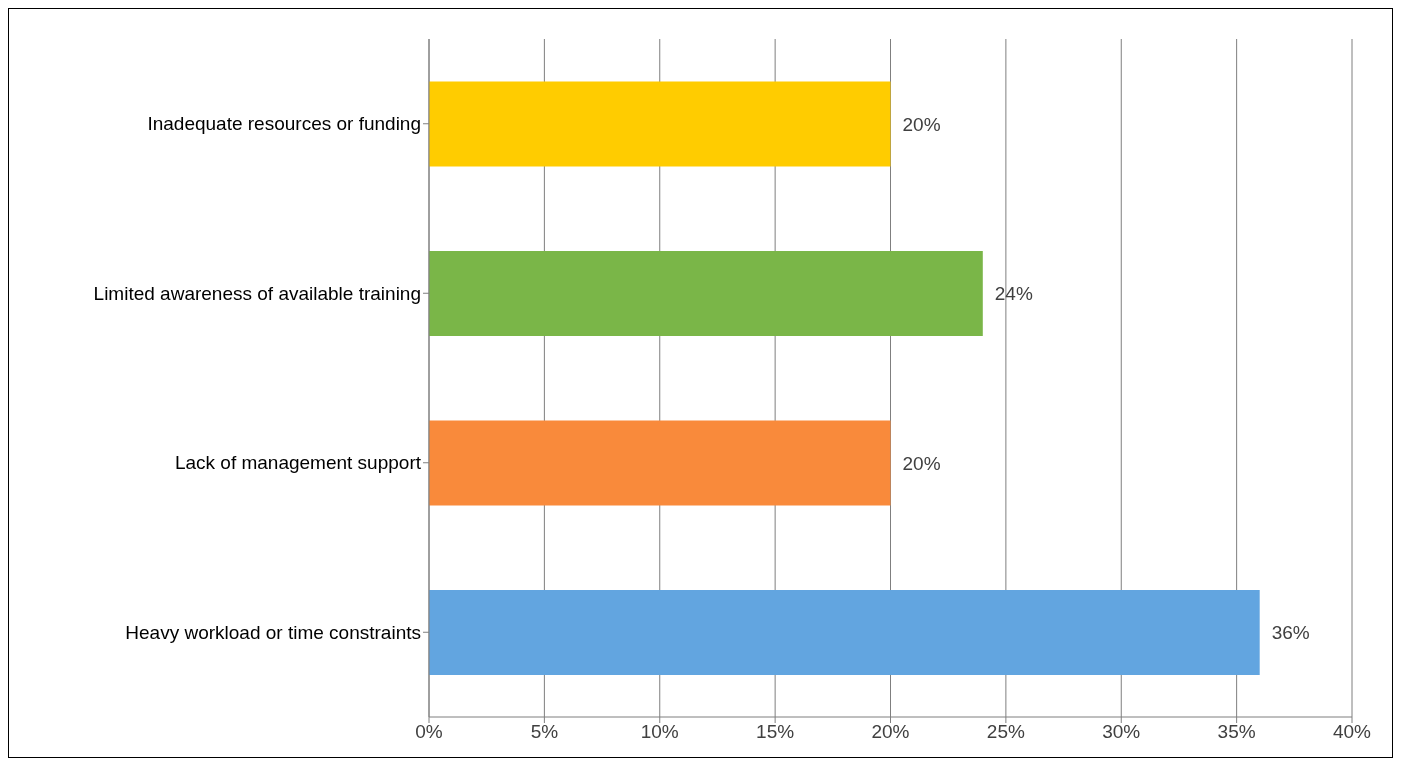 The width and height of the screenshot is (1401, 769). I want to click on data-label: 36%, so click(1290, 633).